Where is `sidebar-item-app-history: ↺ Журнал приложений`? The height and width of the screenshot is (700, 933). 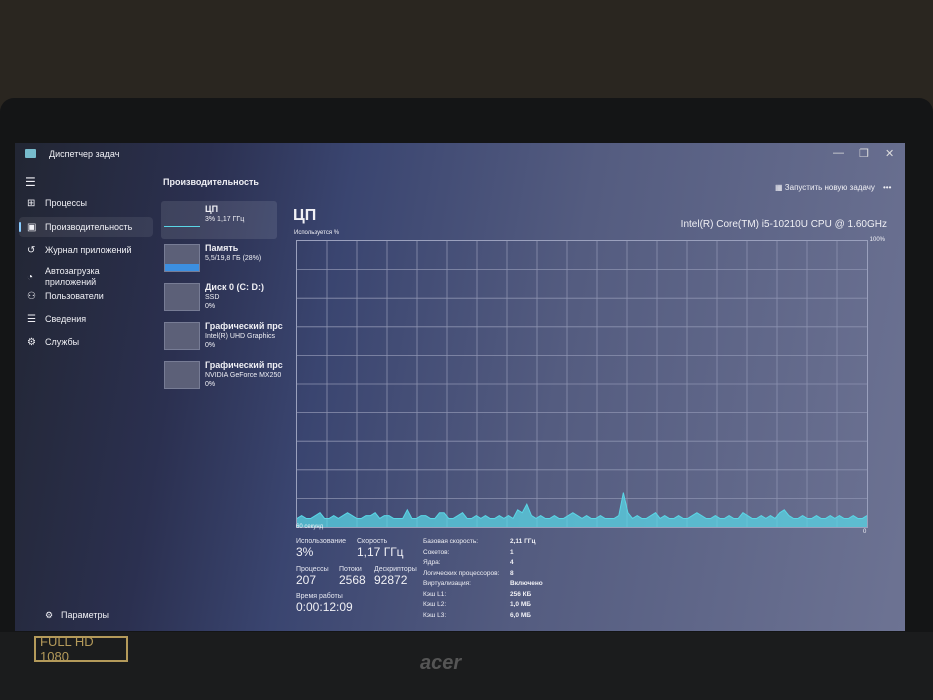 sidebar-item-app-history: ↺ Журнал приложений is located at coordinates (86, 250).